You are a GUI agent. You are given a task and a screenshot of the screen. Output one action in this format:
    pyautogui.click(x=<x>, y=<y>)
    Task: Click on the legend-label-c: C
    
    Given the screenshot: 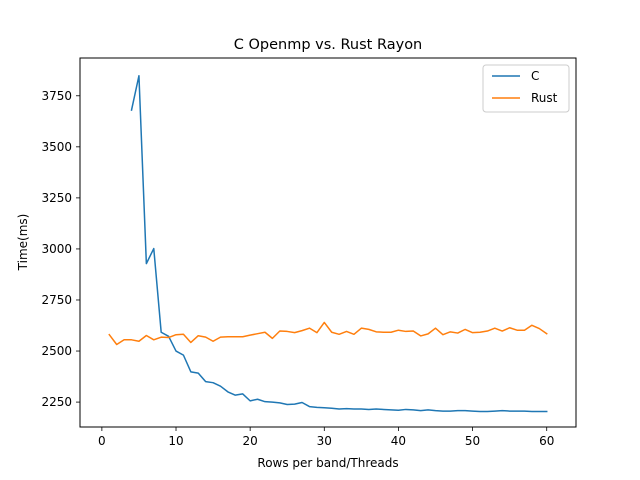 What is the action you would take?
    pyautogui.click(x=535, y=76)
    